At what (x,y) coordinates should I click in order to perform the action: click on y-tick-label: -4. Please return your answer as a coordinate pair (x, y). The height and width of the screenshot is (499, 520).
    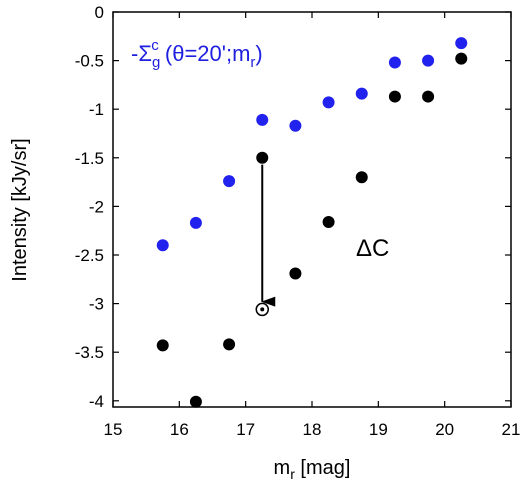
    Looking at the image, I should click on (96, 401).